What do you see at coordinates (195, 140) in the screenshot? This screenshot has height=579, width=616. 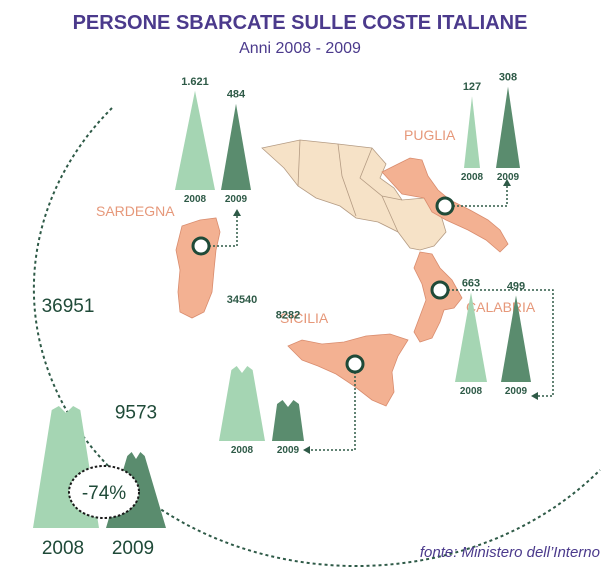 I see `sardegna-2008-triangle` at bounding box center [195, 140].